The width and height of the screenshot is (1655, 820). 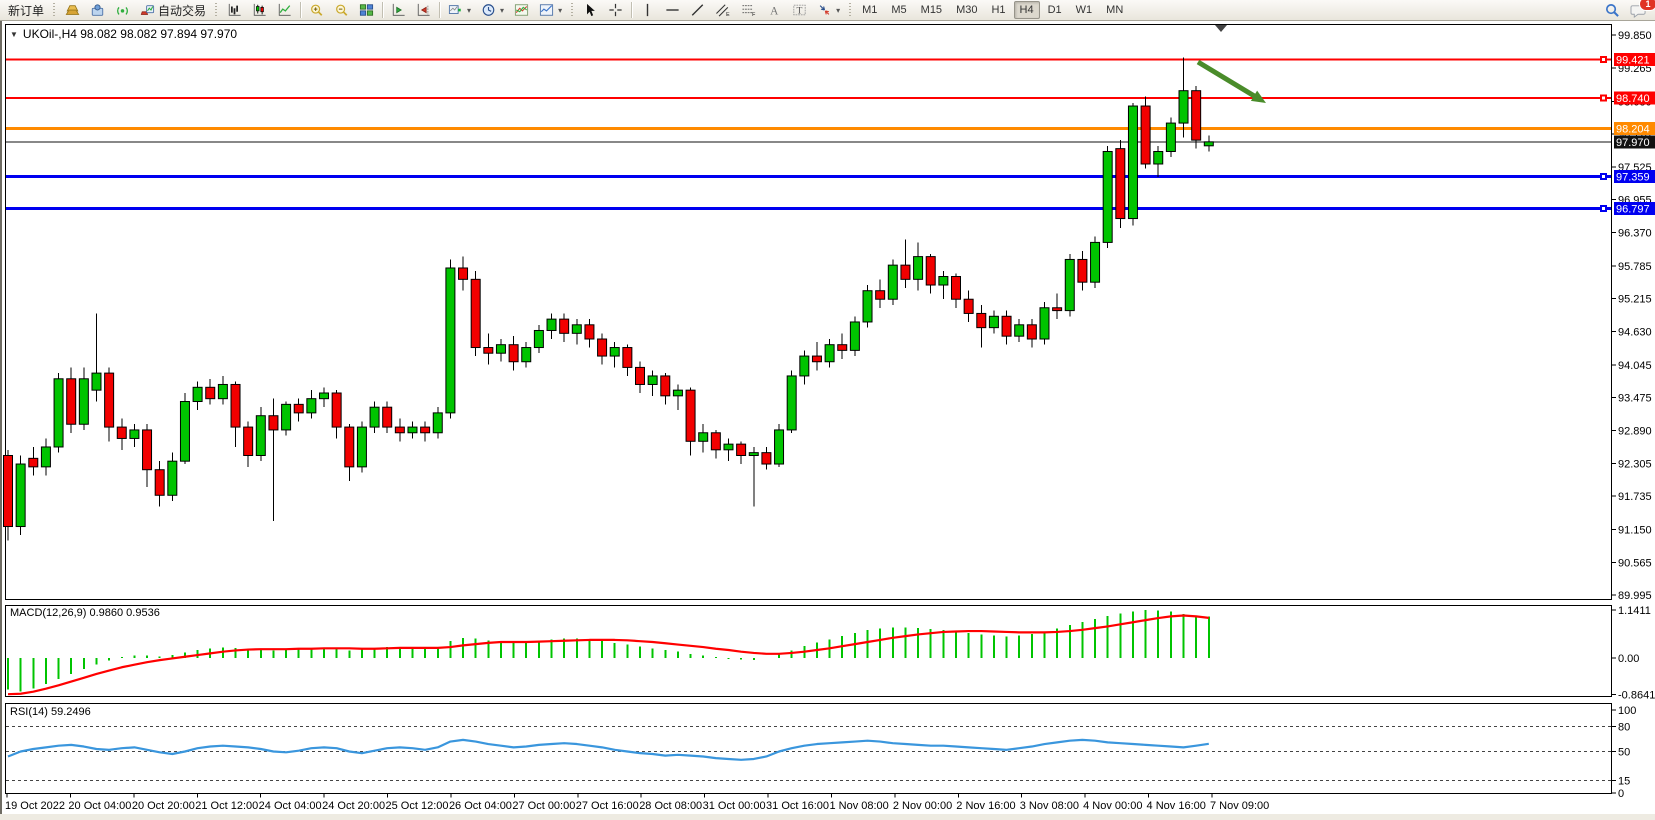 I want to click on text-label-tool-button: T, so click(x=799, y=10).